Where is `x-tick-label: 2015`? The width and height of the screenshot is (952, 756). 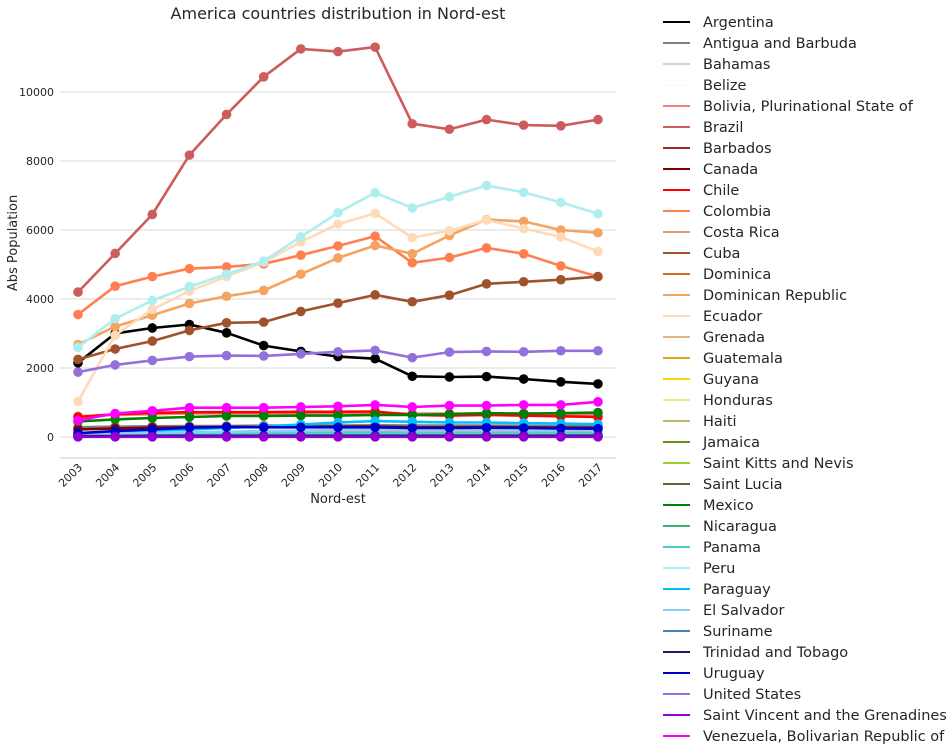 x-tick-label: 2015 is located at coordinates (516, 475).